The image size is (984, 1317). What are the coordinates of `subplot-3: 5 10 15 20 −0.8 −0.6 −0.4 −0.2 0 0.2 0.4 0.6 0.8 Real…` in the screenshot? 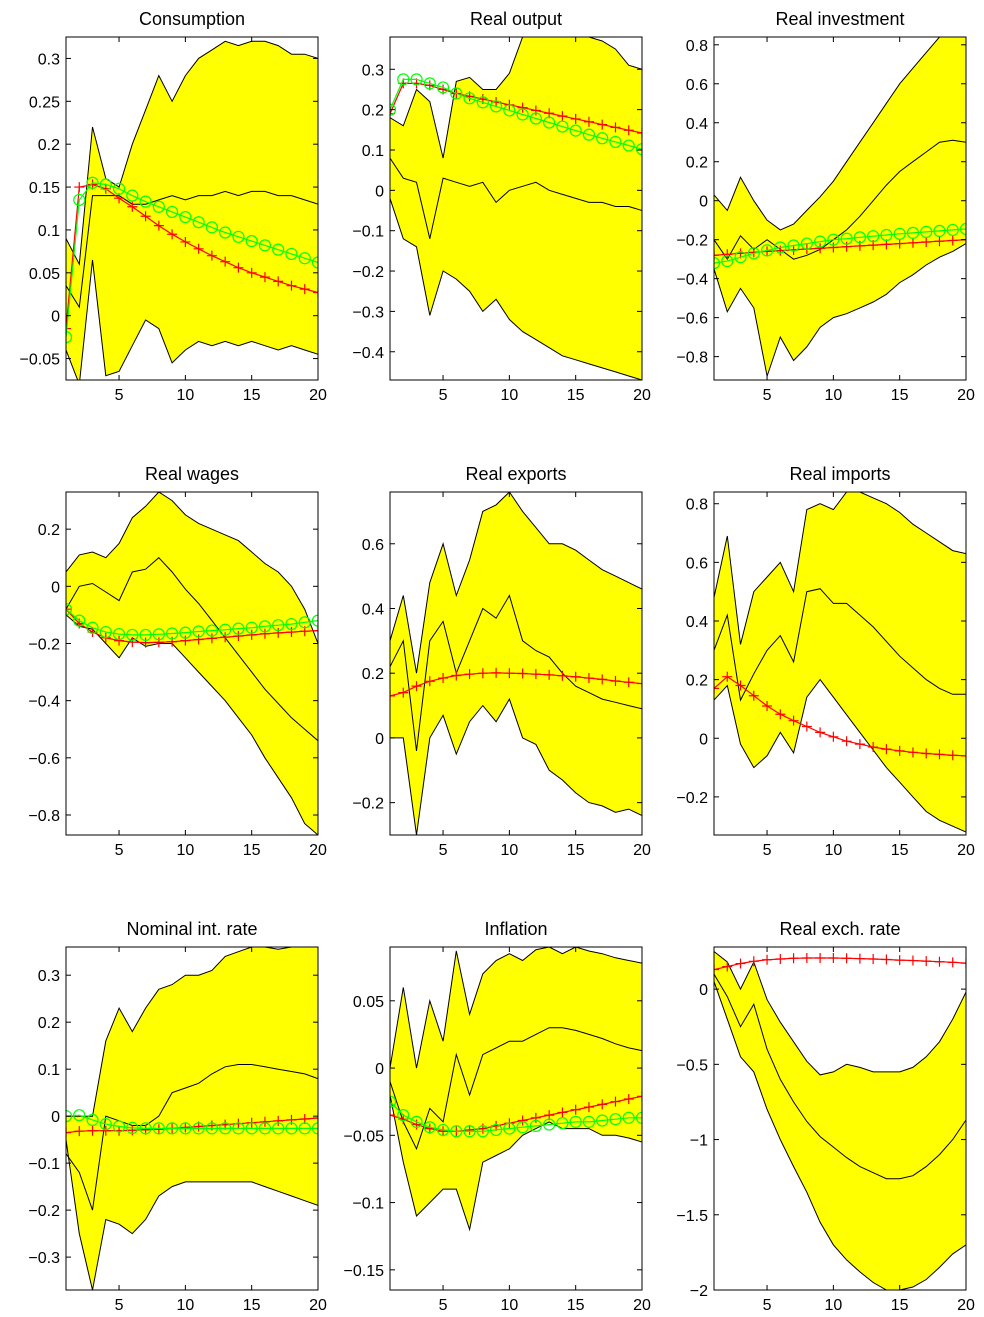 It's located at (825, 206).